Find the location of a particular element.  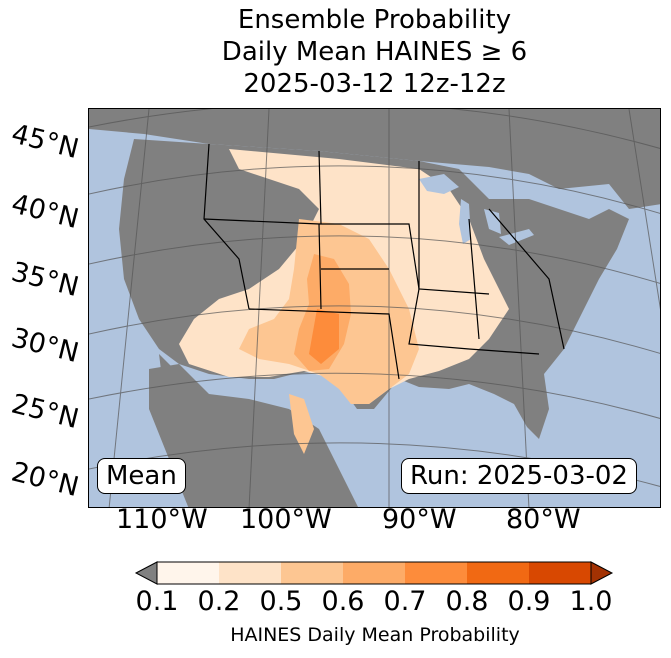

lon-label-80: 80°W is located at coordinates (543, 519).